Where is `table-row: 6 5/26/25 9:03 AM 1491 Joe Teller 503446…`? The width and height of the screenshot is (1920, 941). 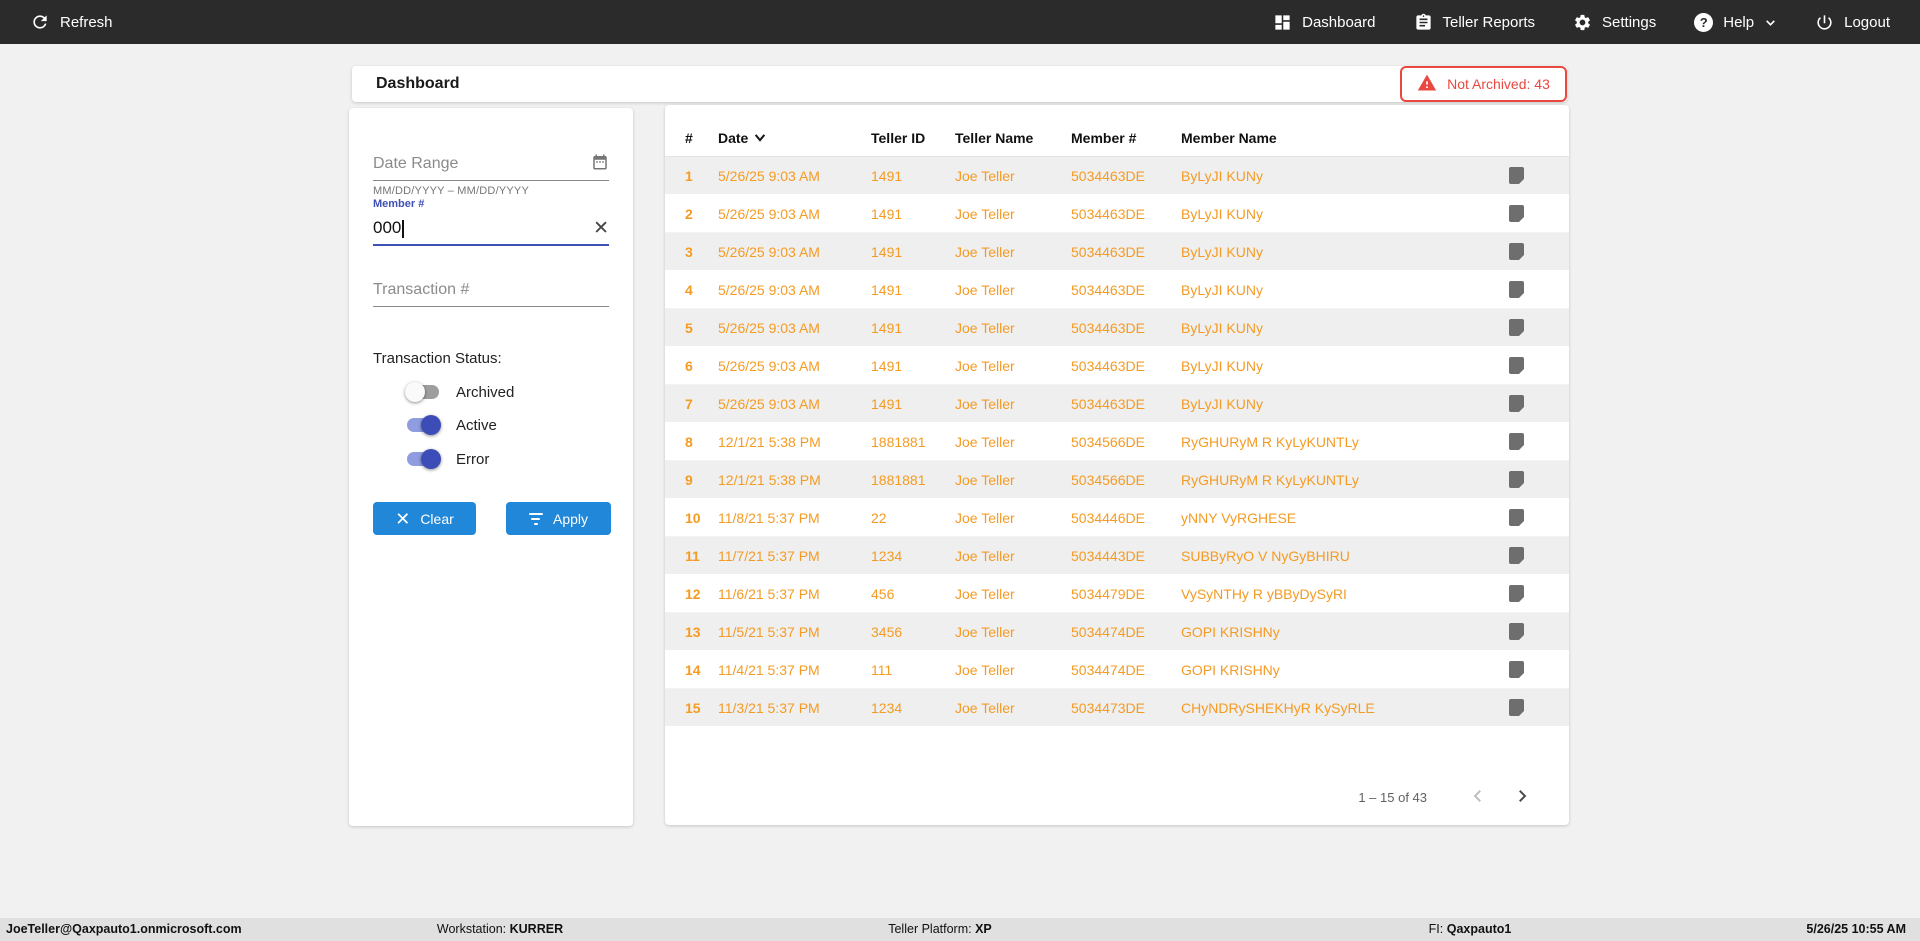
table-row: 6 5/26/25 9:03 AM 1491 Joe Teller 503446… is located at coordinates (1117, 366).